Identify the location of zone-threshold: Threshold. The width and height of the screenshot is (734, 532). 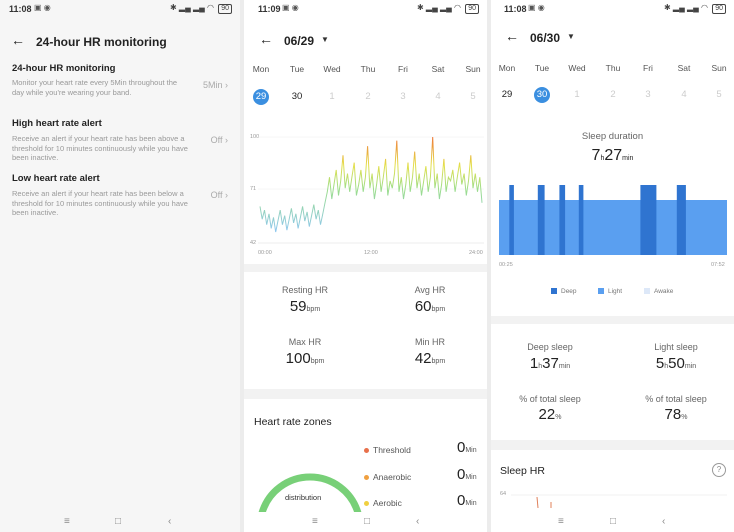
(387, 450).